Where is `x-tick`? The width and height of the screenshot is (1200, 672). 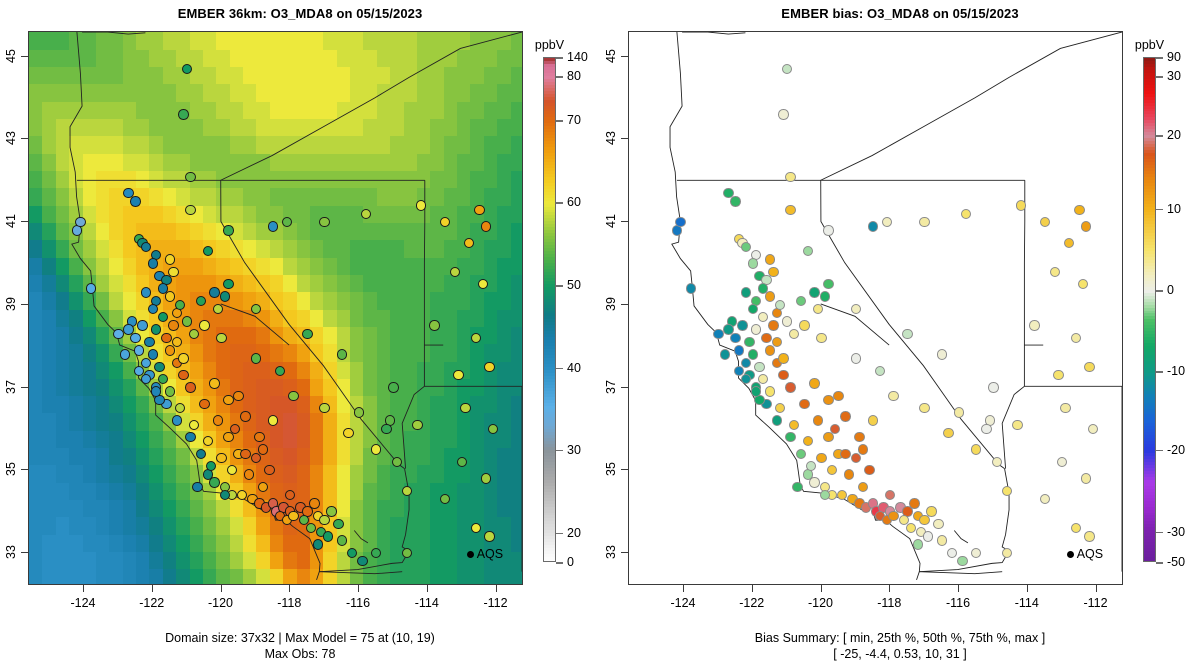
x-tick is located at coordinates (496, 588).